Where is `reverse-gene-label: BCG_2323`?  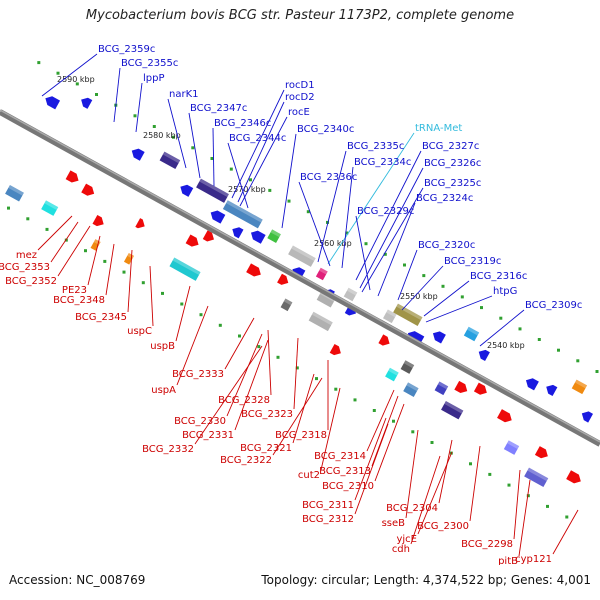
reverse-gene-label: BCG_2323 is located at coordinates (267, 414).